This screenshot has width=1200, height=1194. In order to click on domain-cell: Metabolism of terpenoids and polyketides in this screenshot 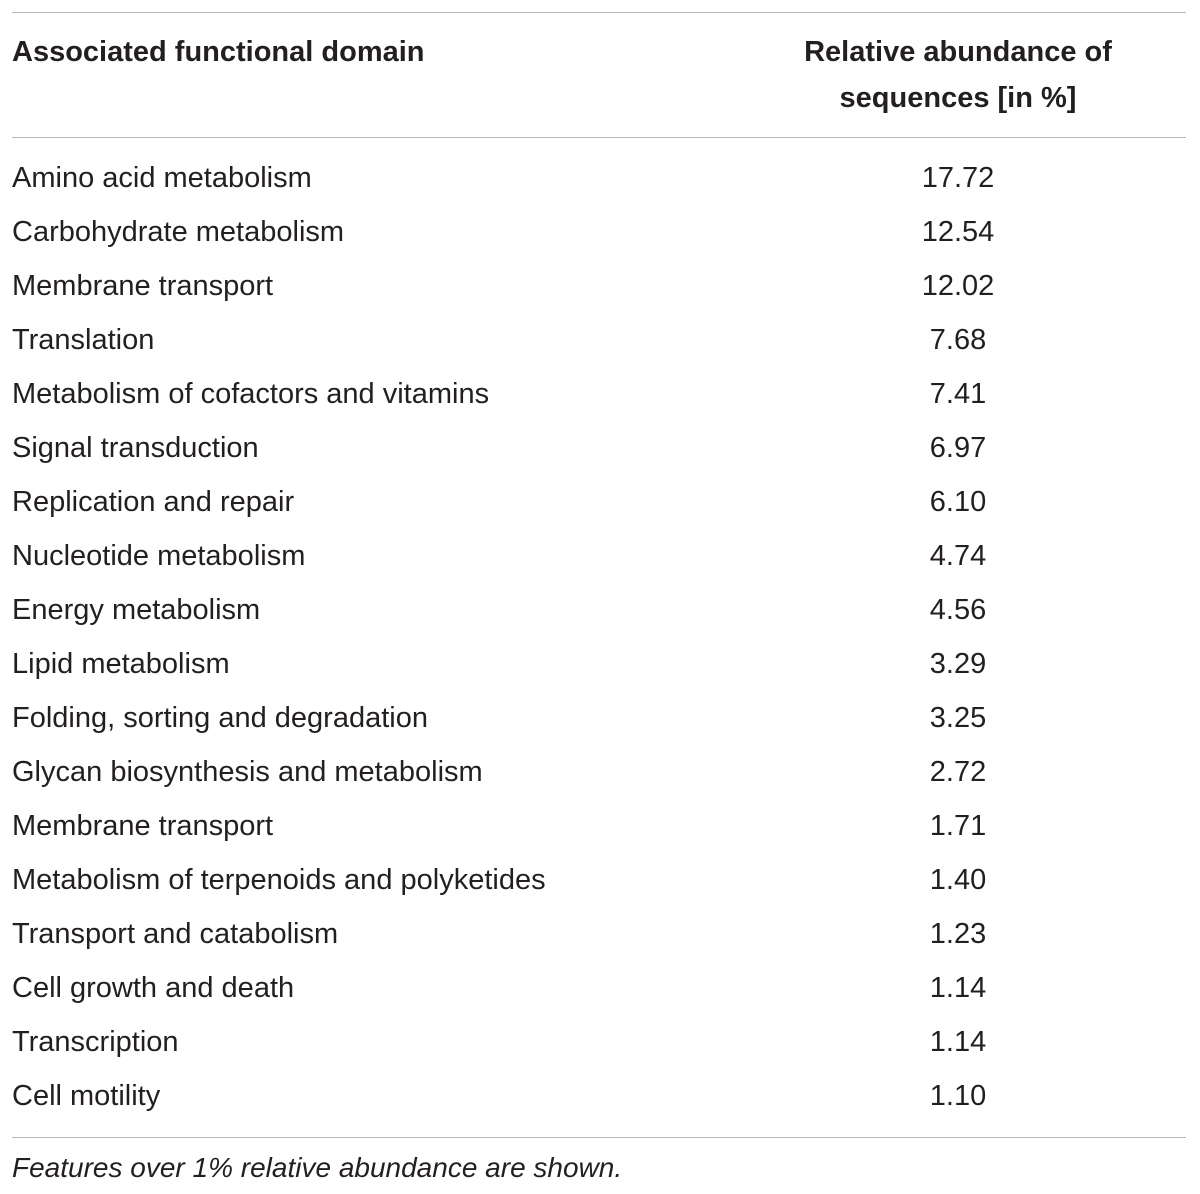, I will do `click(279, 880)`.